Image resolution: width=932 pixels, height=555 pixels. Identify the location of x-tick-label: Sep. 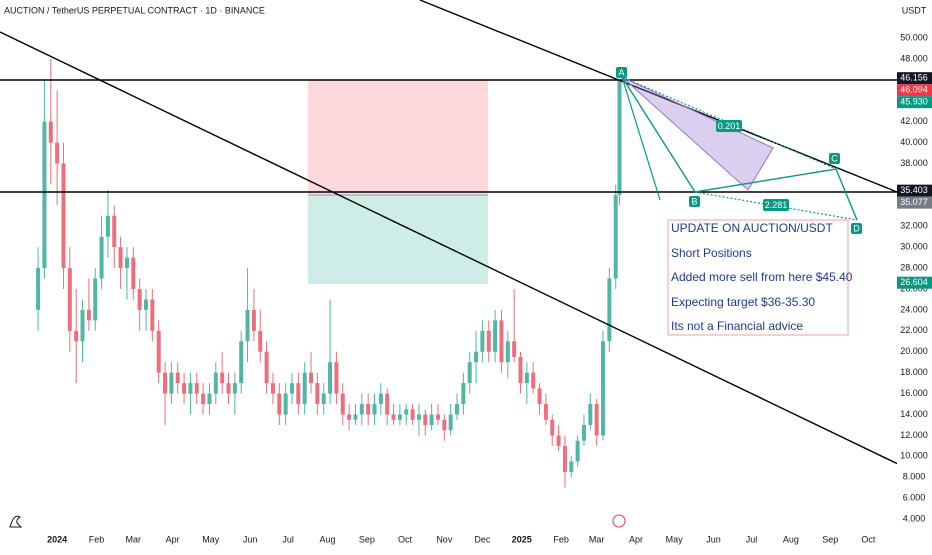
(367, 539).